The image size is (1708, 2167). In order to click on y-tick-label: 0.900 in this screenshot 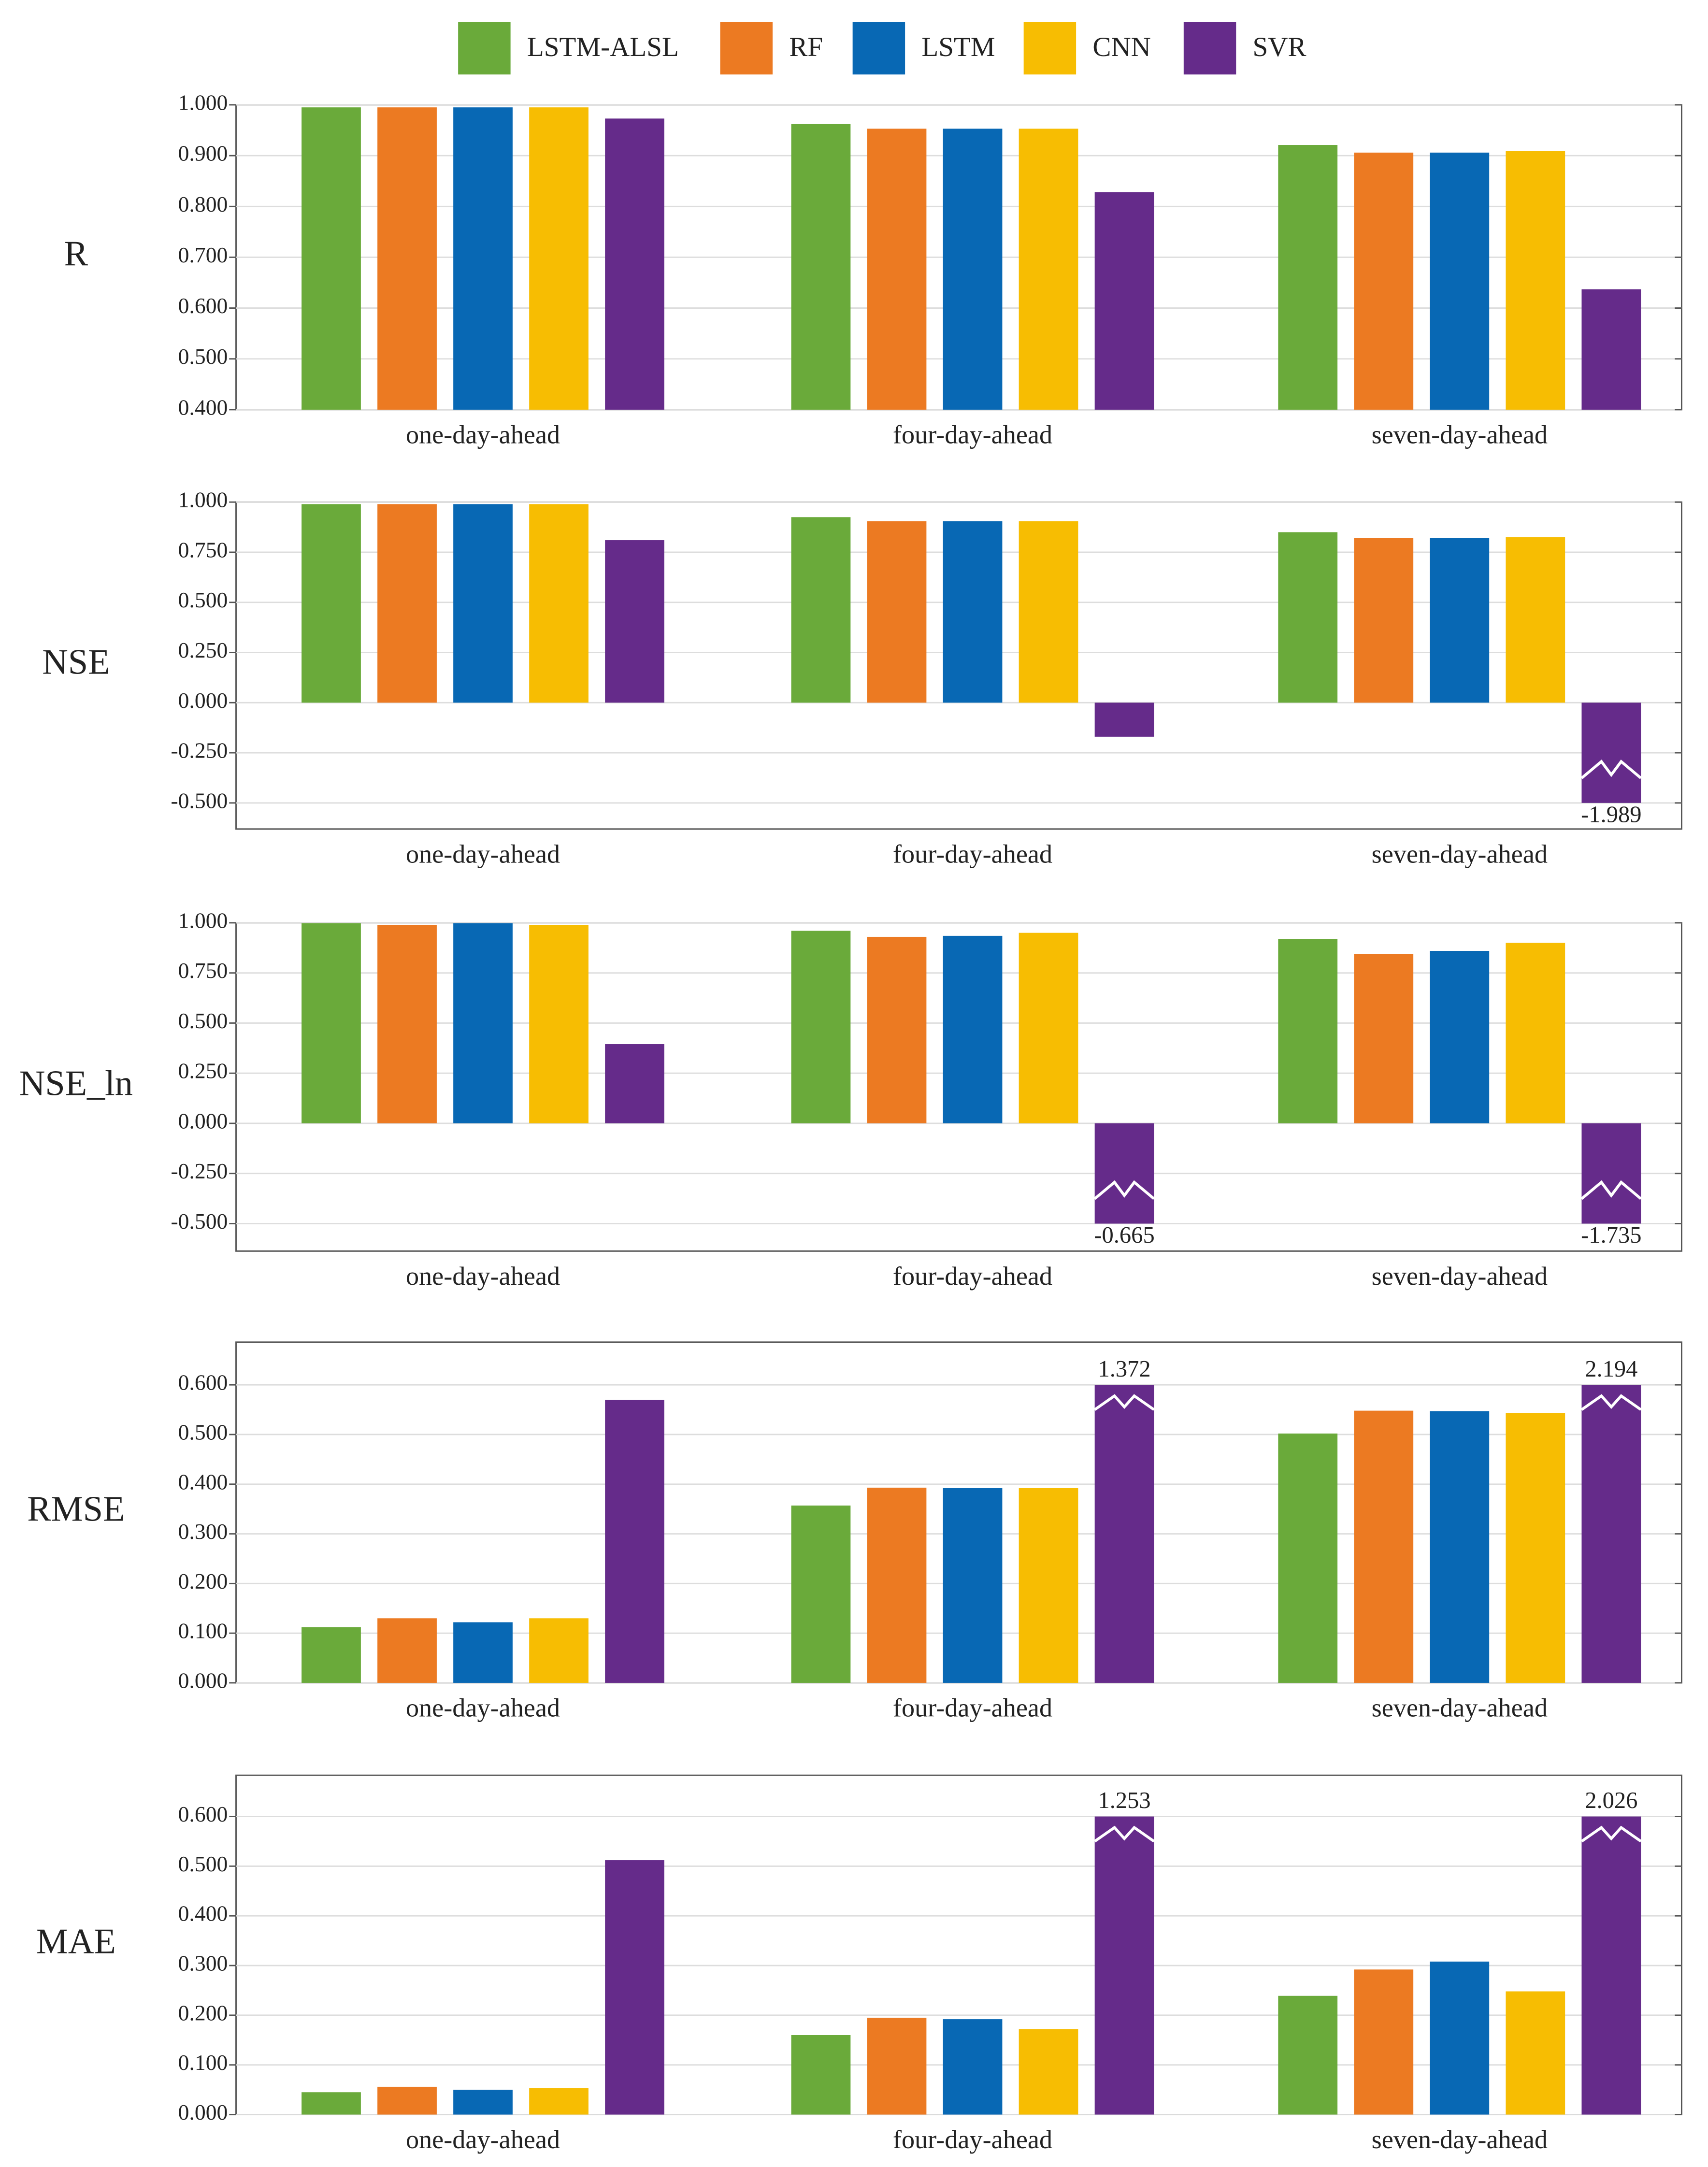, I will do `click(203, 153)`.